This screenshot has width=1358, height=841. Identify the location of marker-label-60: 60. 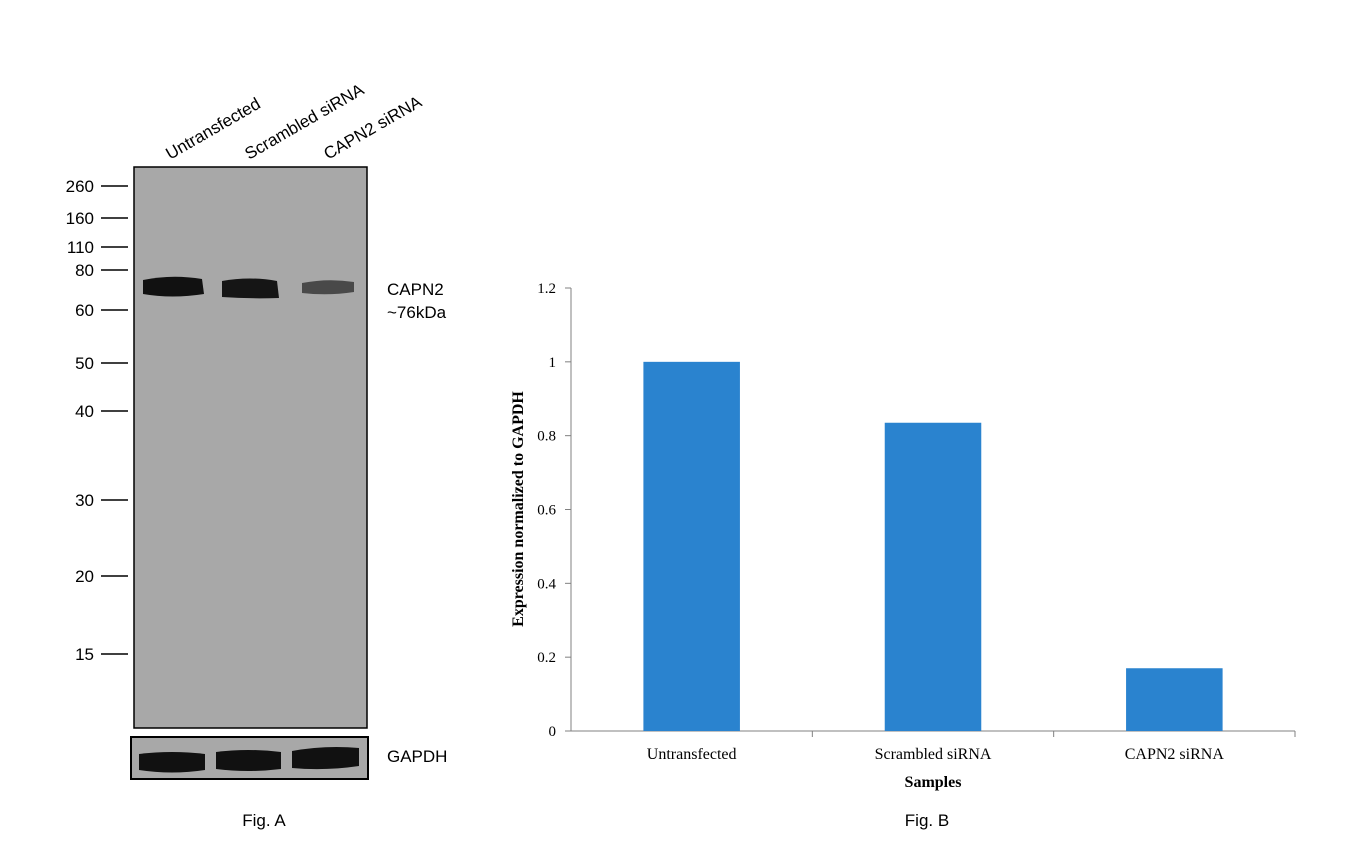
(84, 310).